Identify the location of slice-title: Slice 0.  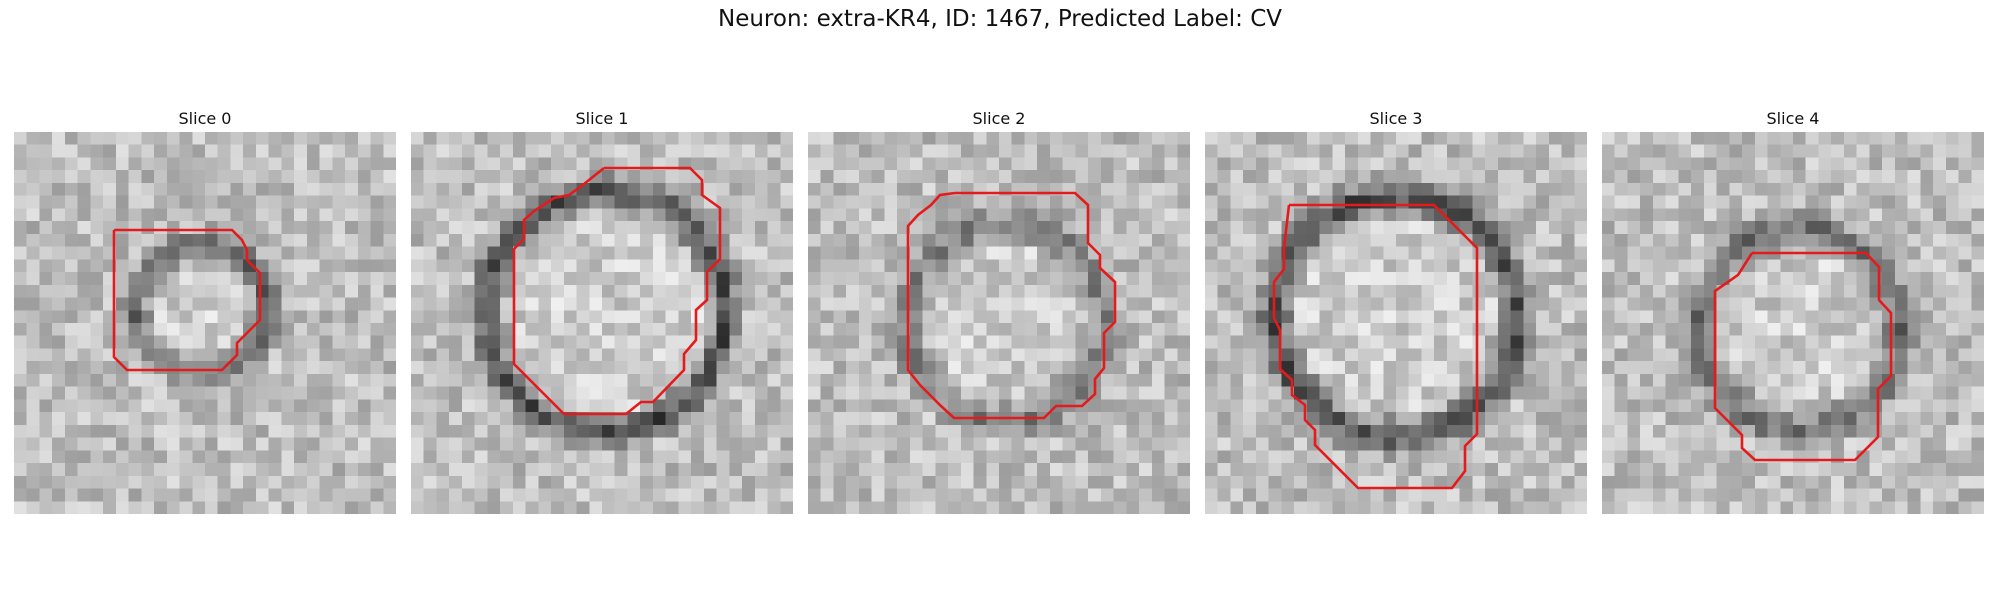
(205, 119).